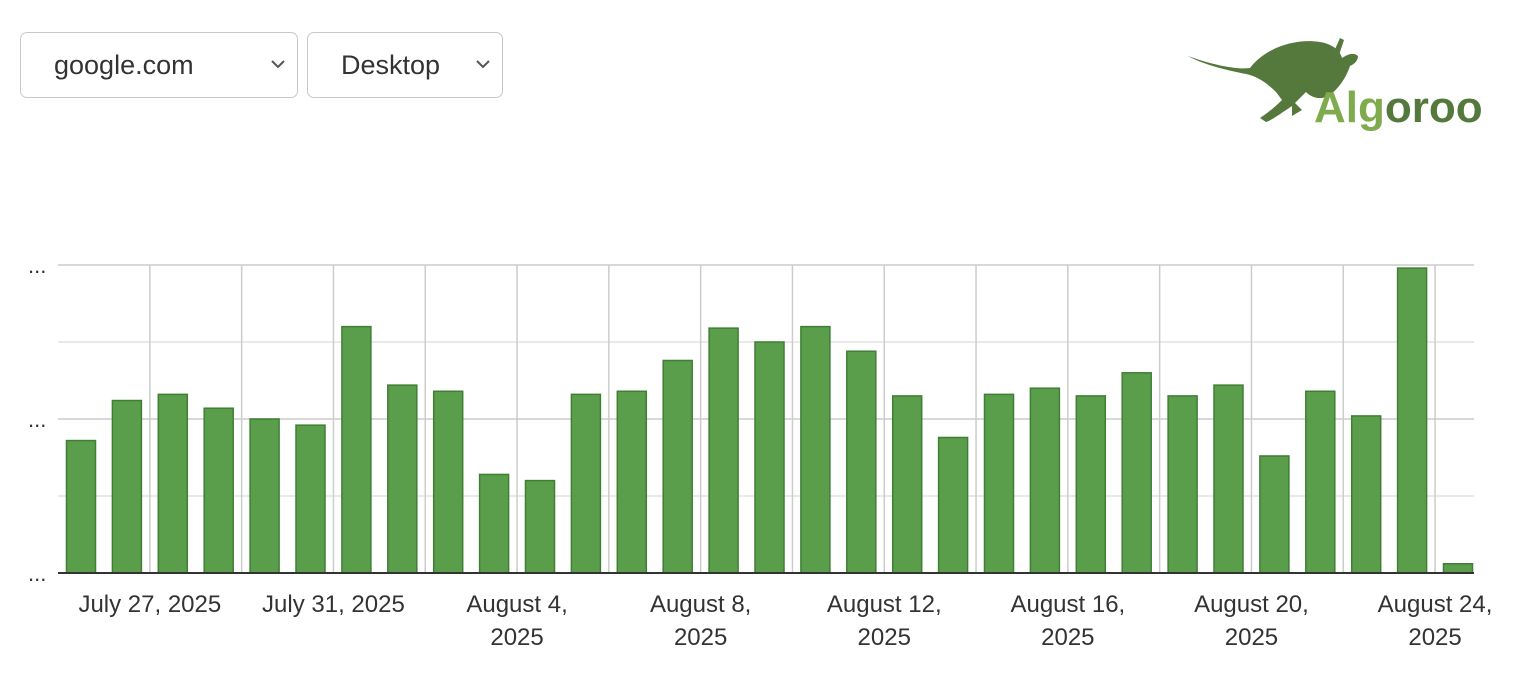  Describe the element at coordinates (1398, 107) in the screenshot. I see `logo-text: Algoroo` at that location.